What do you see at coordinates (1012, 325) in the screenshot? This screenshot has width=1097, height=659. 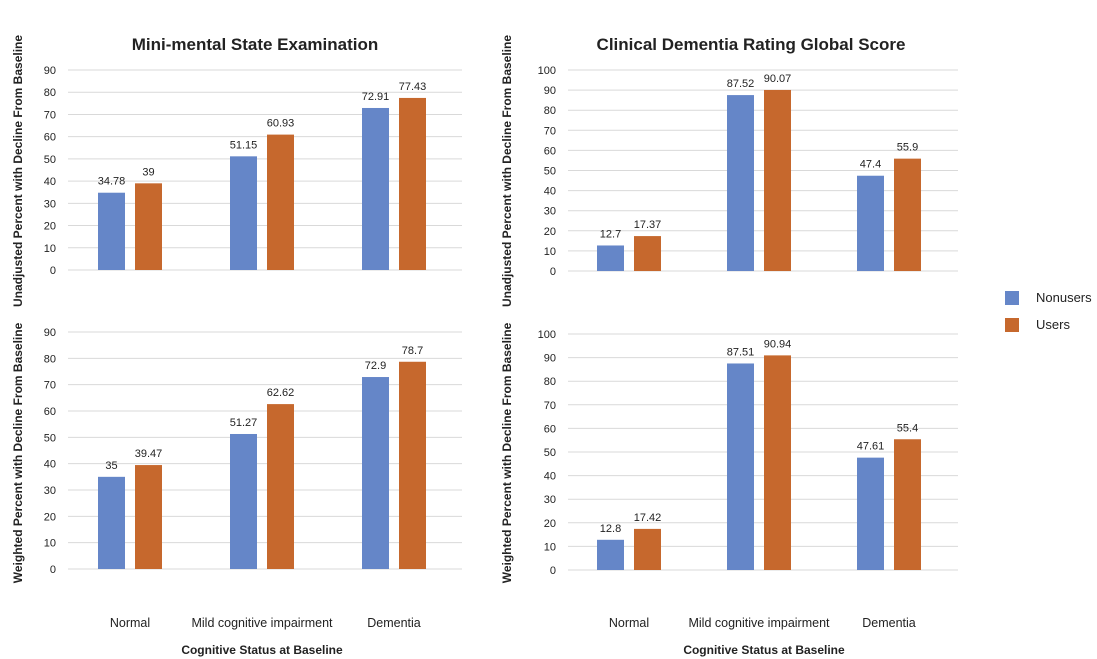 I see `legend-swatch-users` at bounding box center [1012, 325].